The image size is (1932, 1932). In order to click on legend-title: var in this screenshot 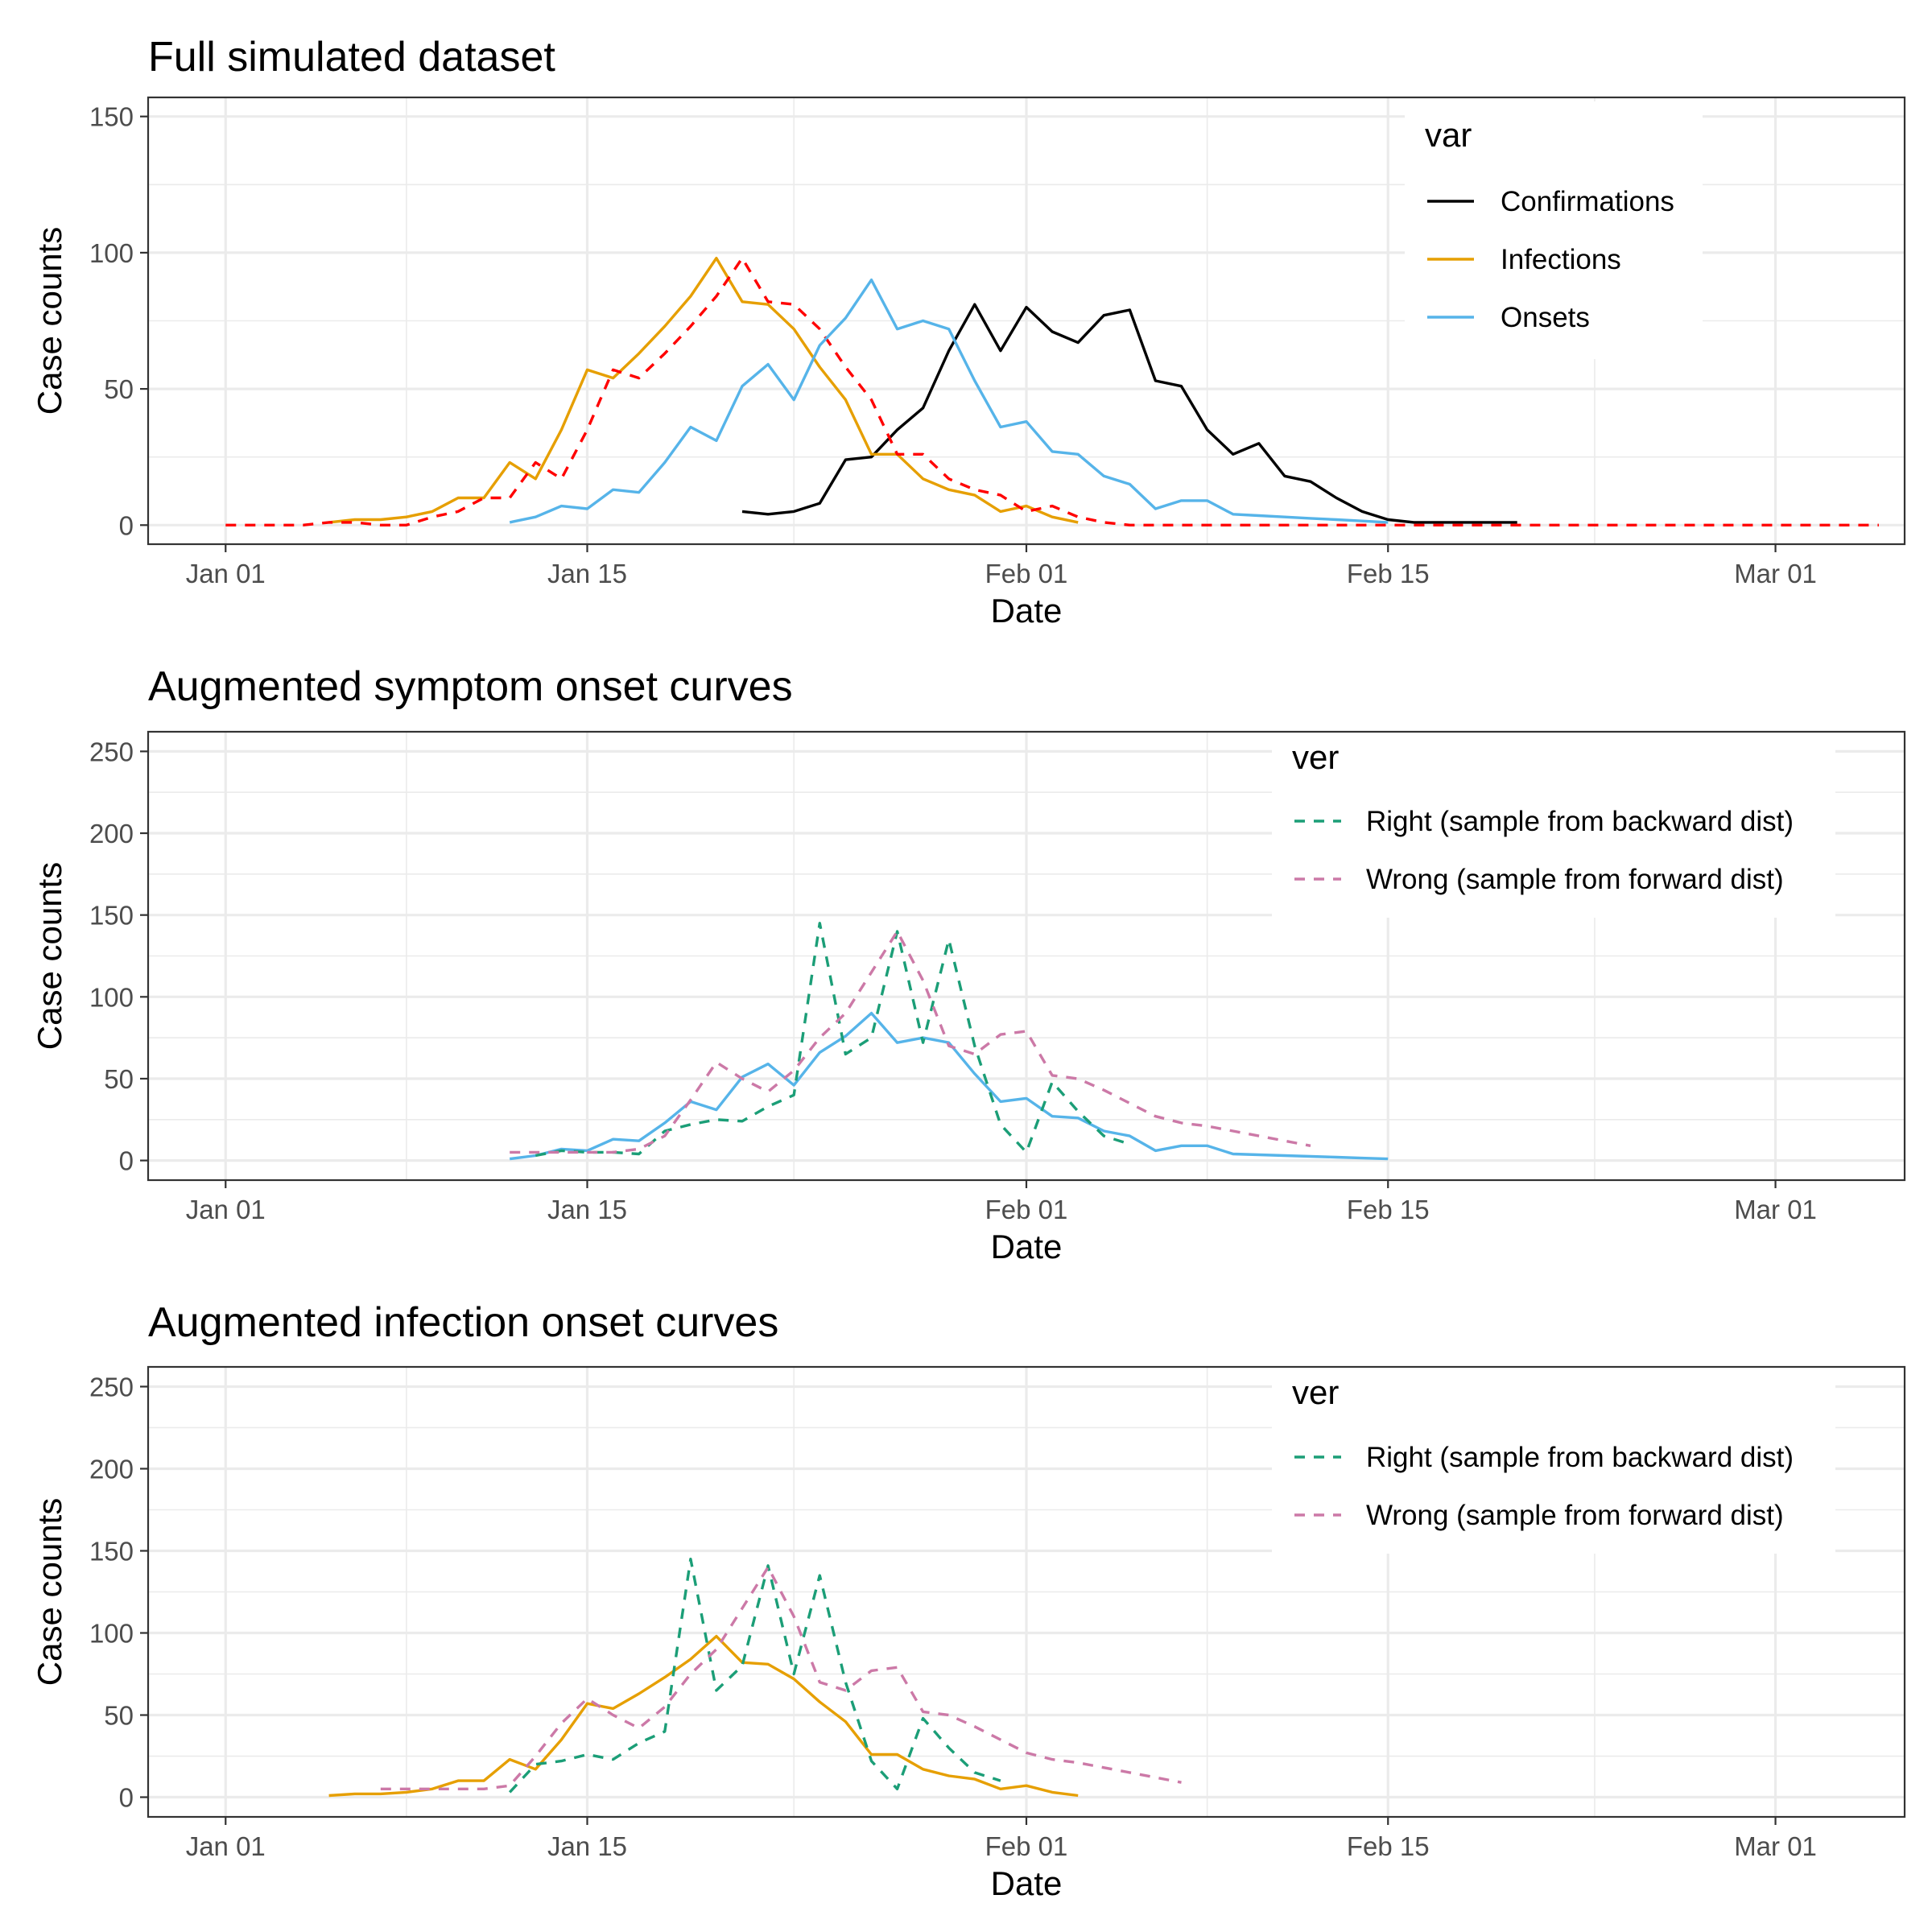, I will do `click(1448, 135)`.